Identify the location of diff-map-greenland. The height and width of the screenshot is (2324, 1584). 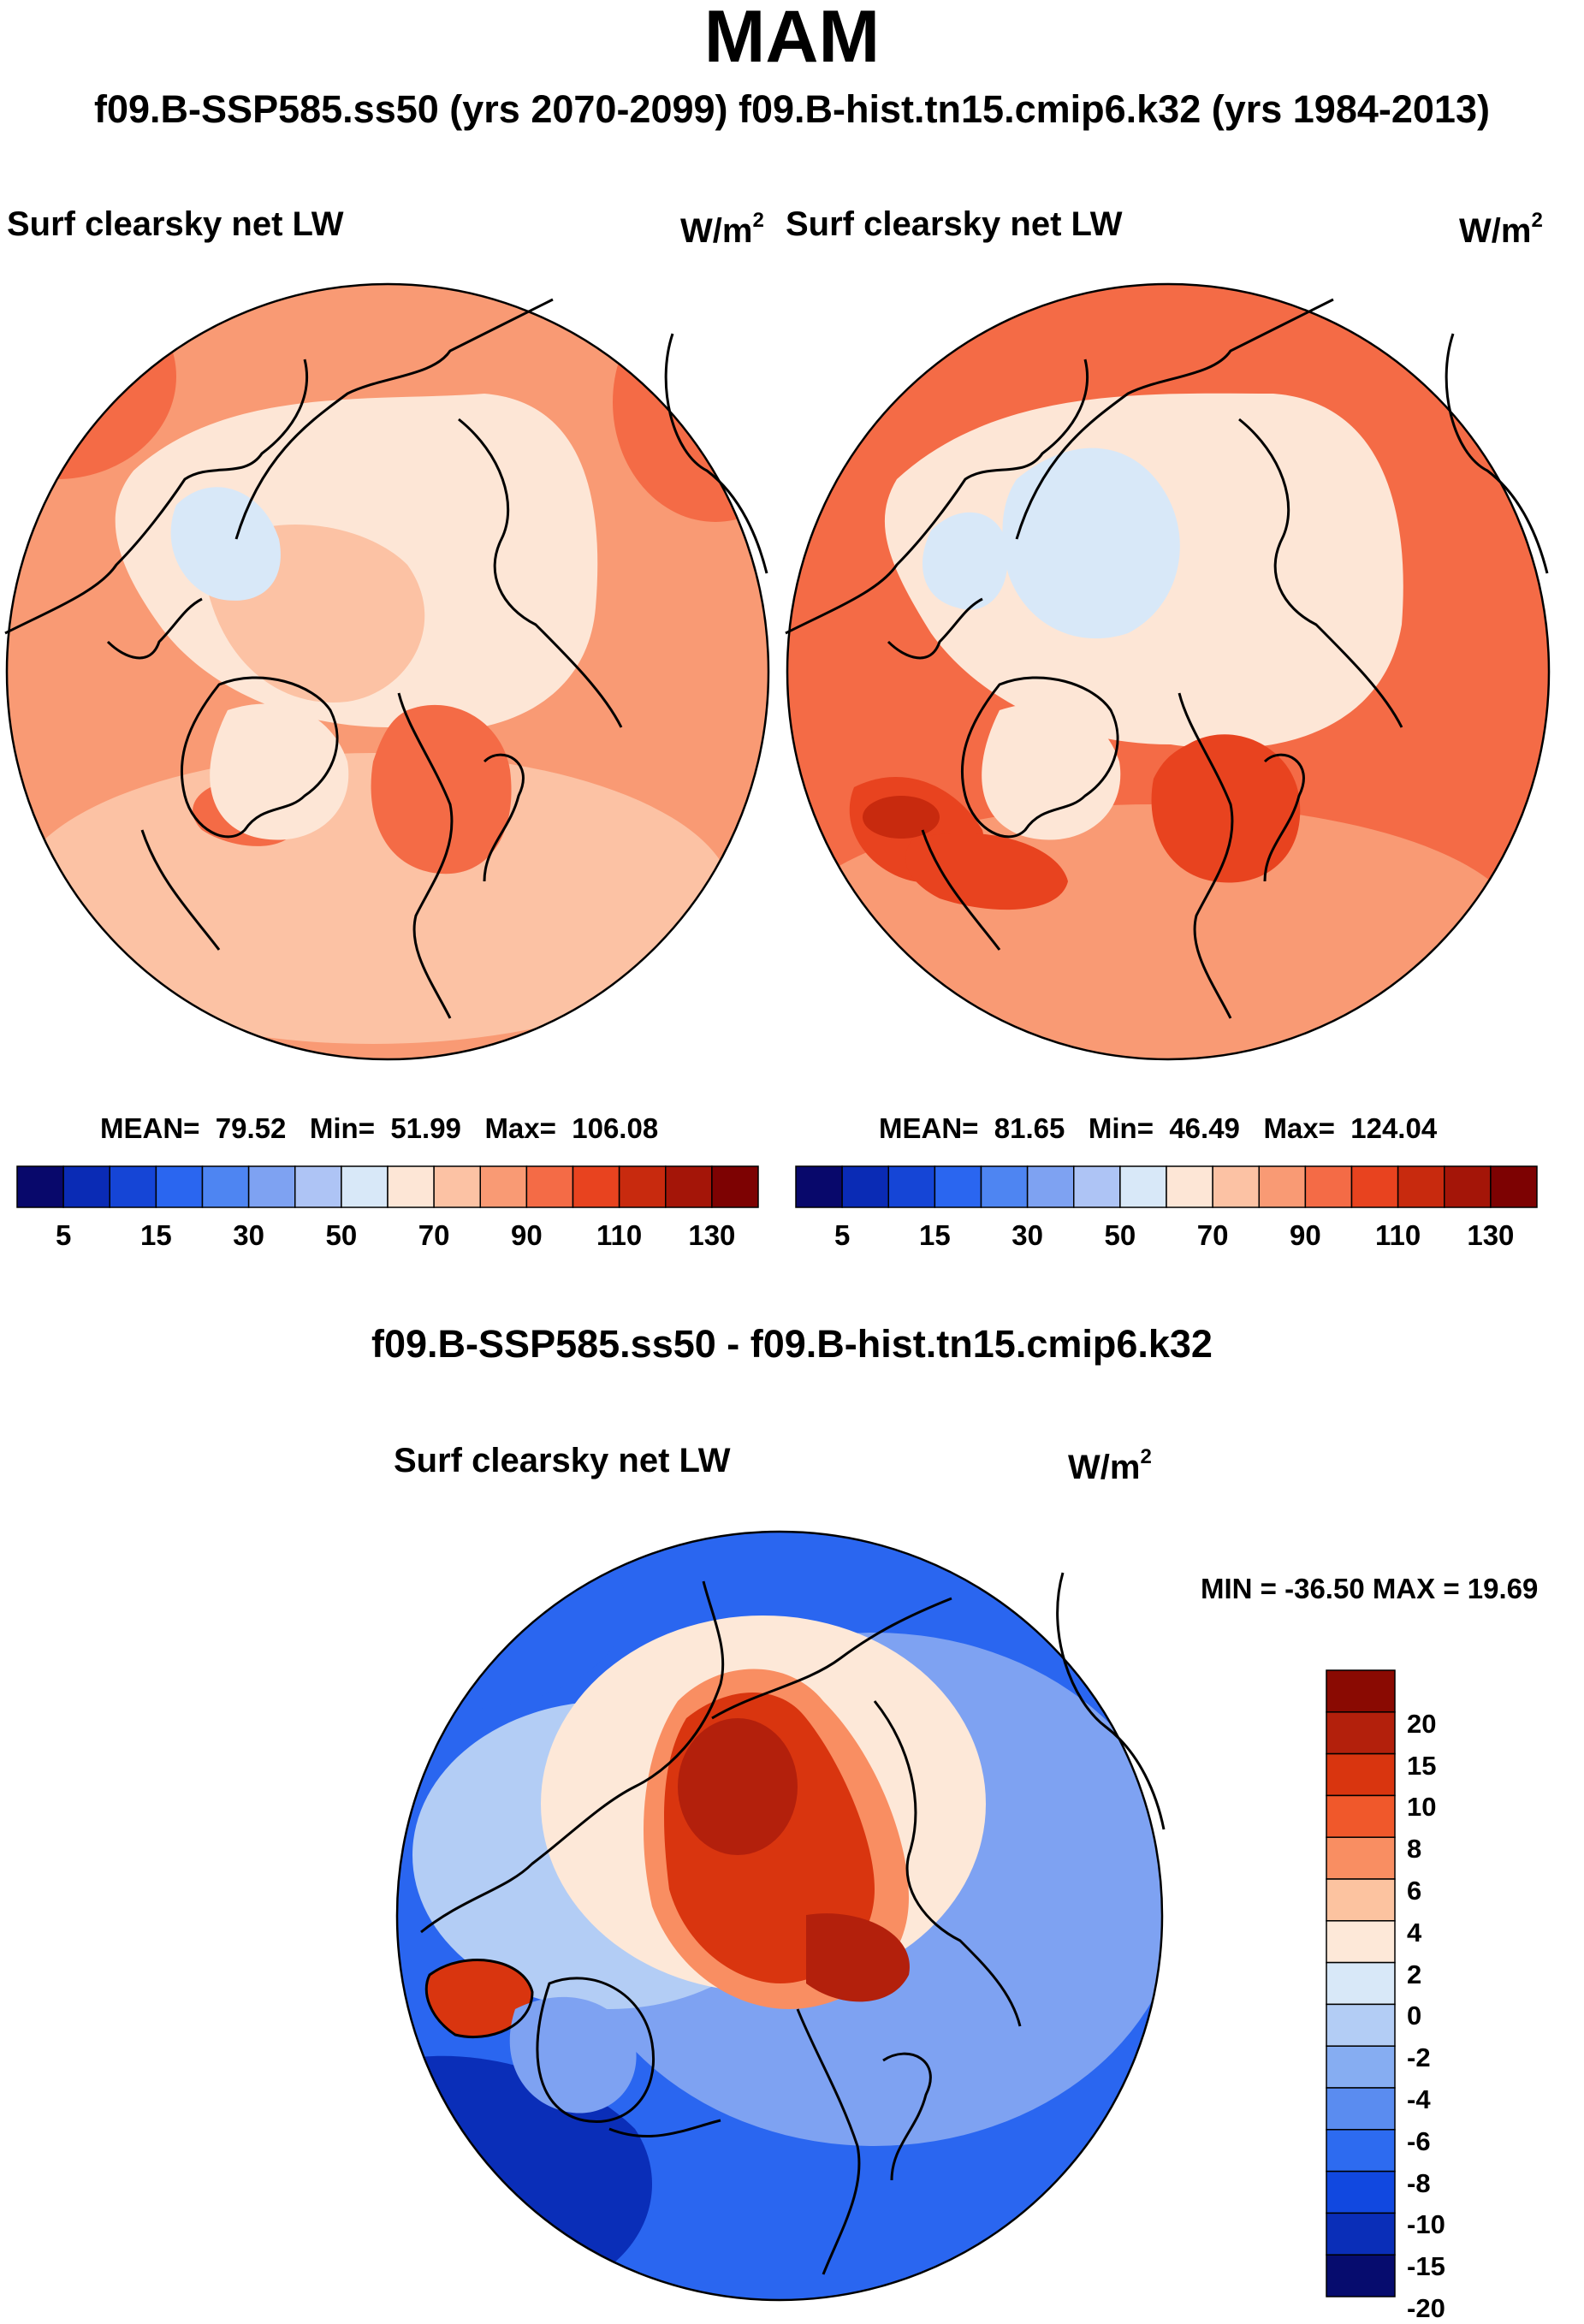
(573, 2055).